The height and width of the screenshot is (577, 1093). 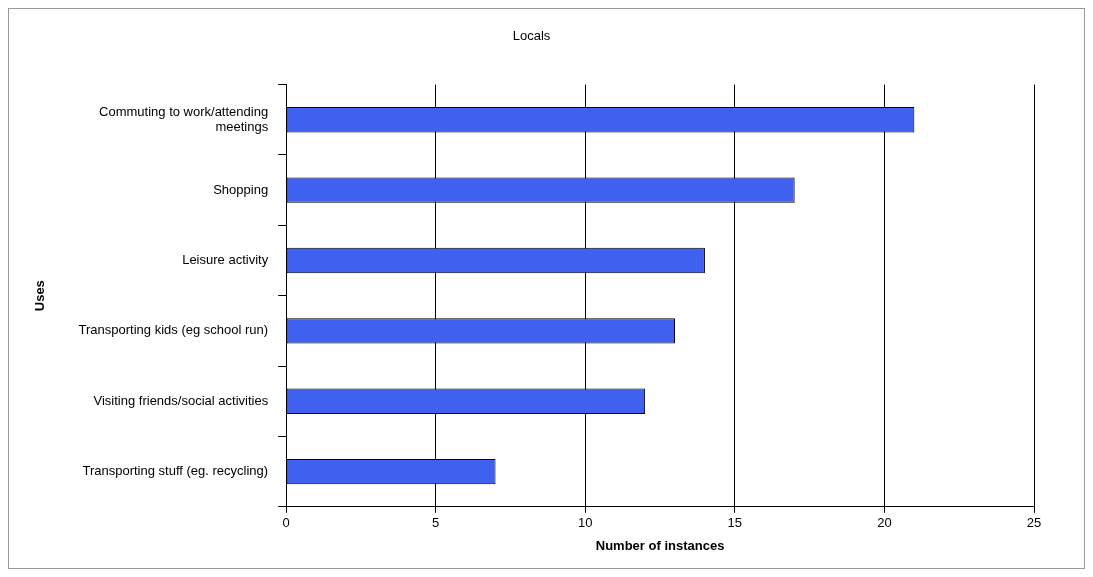 I want to click on x-tick-label: 0, so click(x=286, y=523).